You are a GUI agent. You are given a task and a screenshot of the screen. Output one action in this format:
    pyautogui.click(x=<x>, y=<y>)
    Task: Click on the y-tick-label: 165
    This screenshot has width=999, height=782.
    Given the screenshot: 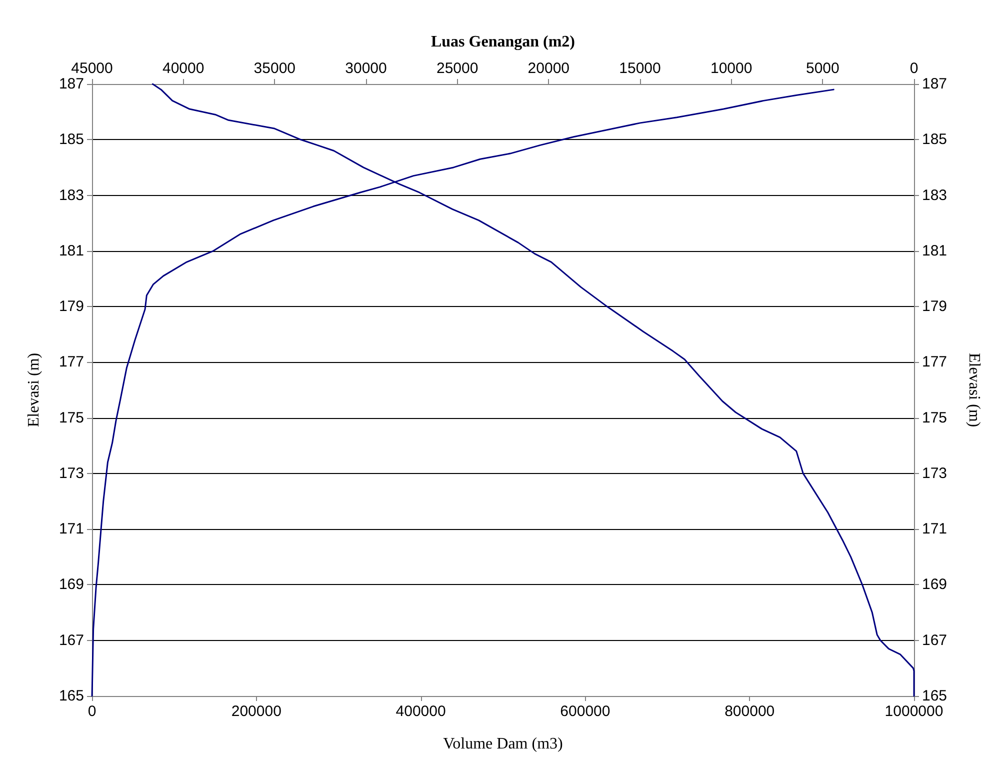 What is the action you would take?
    pyautogui.click(x=71, y=696)
    